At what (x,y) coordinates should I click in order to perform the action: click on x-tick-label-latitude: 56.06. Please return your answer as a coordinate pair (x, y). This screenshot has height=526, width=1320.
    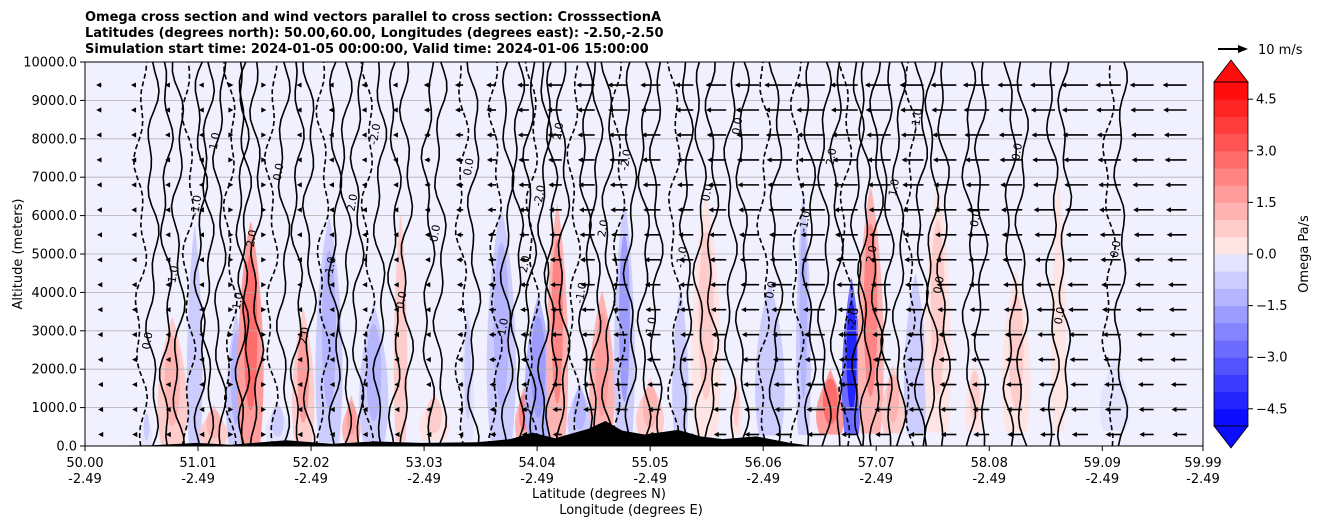
    Looking at the image, I should click on (763, 463).